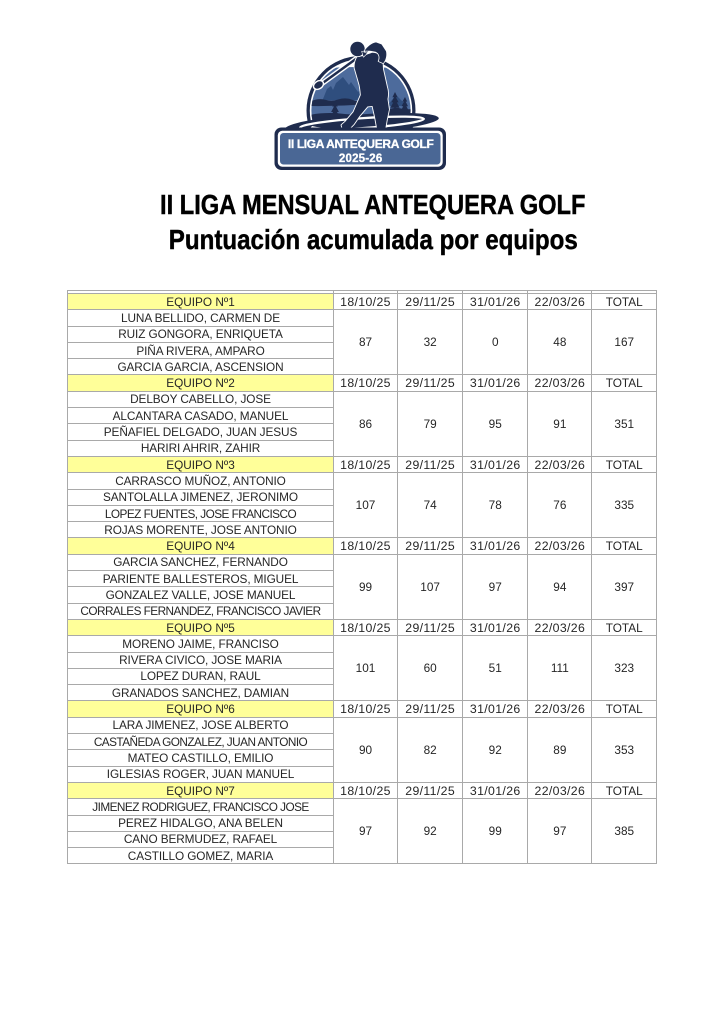 The width and height of the screenshot is (724, 1024). Describe the element at coordinates (361, 144) in the screenshot. I see `svg-text: II LIGA ANTEQUERA GOLF` at that location.